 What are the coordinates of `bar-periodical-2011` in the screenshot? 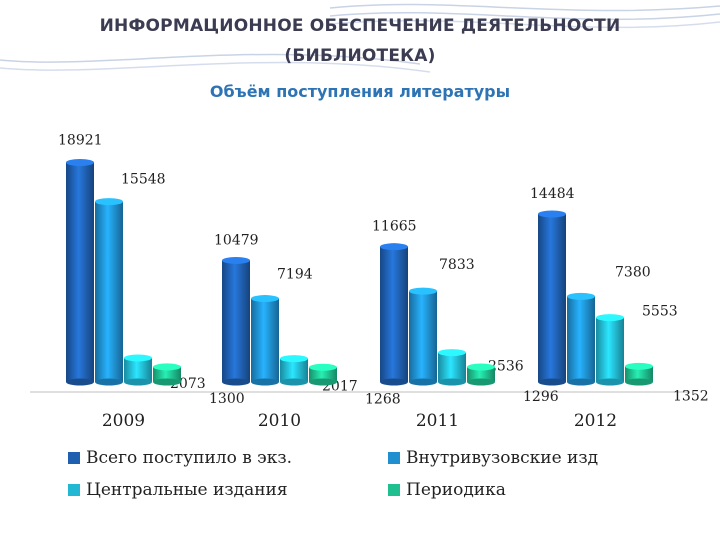 It's located at (481, 374).